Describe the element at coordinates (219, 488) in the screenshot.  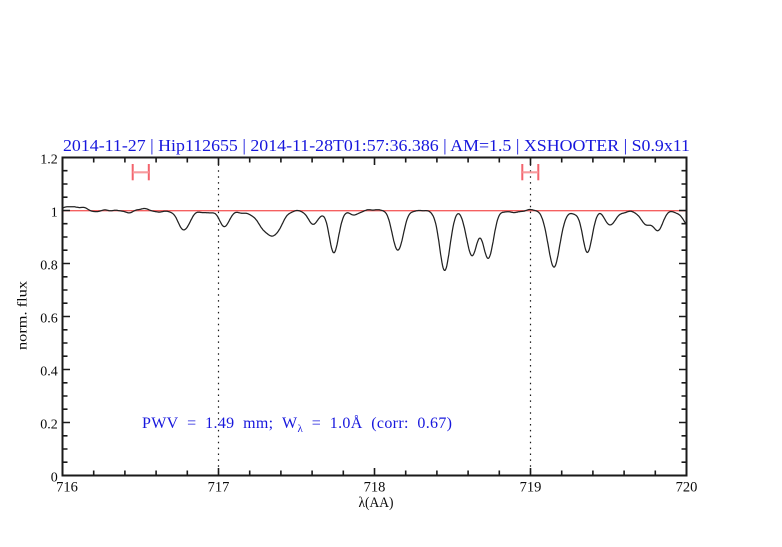
I see `svg-text: 717` at that location.